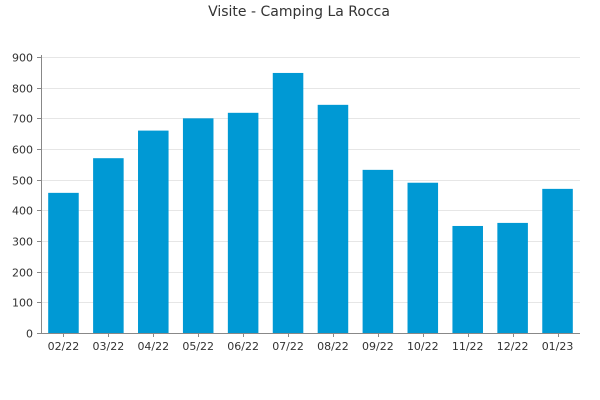 The width and height of the screenshot is (600, 400). What do you see at coordinates (22, 273) in the screenshot?
I see `y-tick-label: 200` at bounding box center [22, 273].